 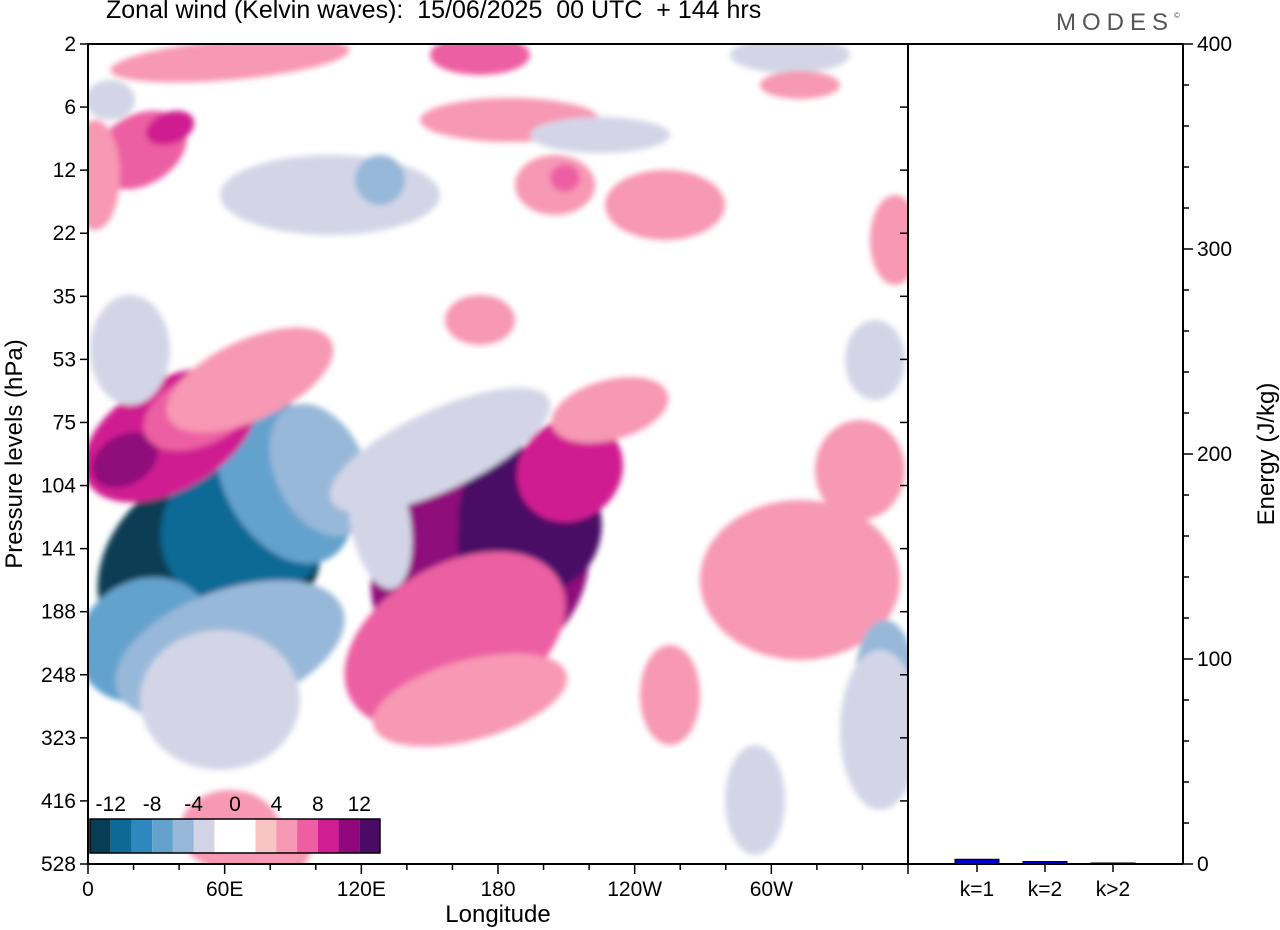 What do you see at coordinates (58, 675) in the screenshot?
I see `y-tick-label: 248` at bounding box center [58, 675].